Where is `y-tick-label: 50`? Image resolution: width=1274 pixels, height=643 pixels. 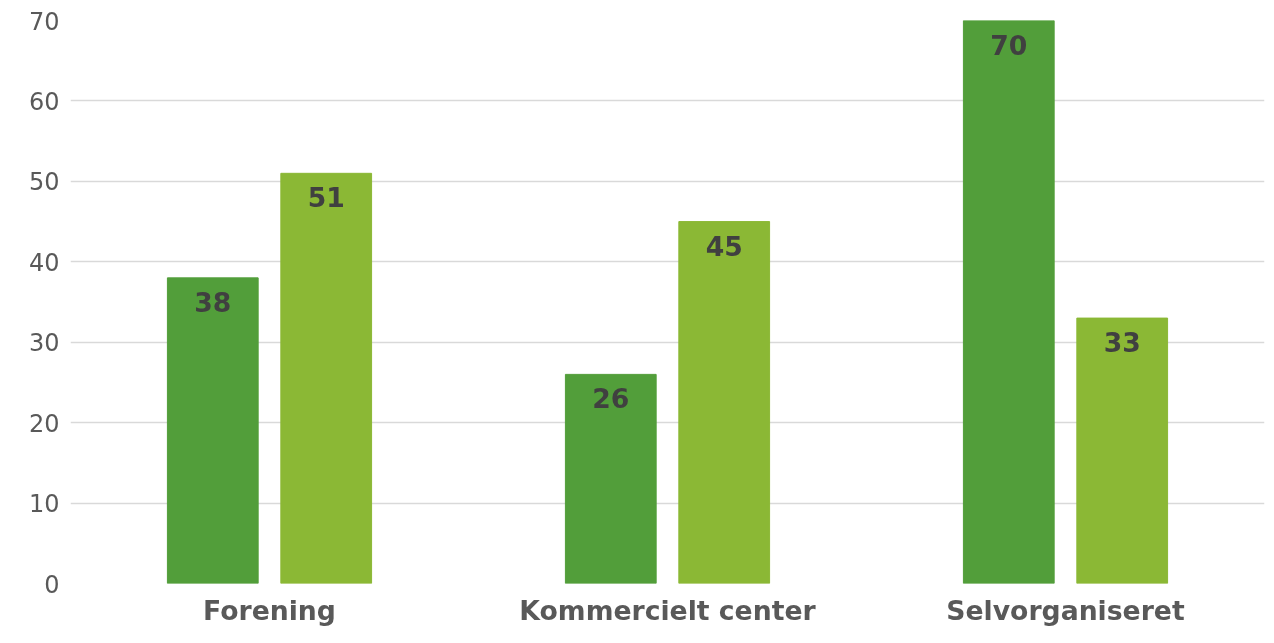
y-tick-label: 50 is located at coordinates (44, 182).